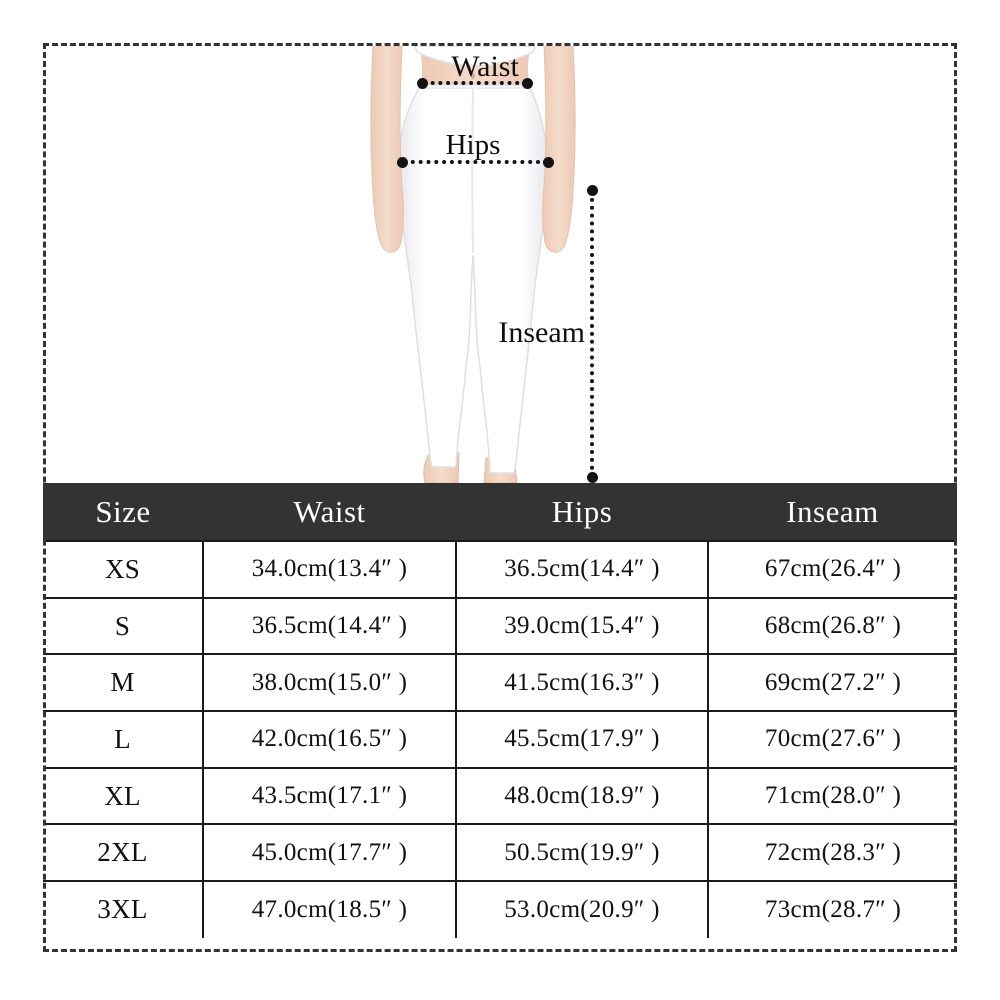 The height and width of the screenshot is (1000, 1000). What do you see at coordinates (832, 909) in the screenshot?
I see `inseam-cell: 73cm(28.7″ )` at bounding box center [832, 909].